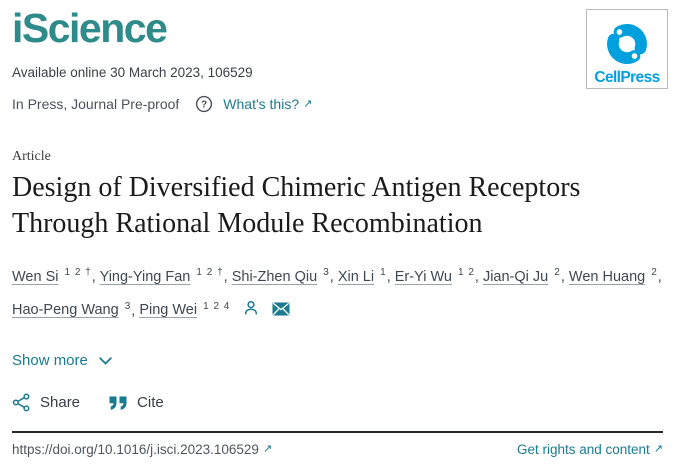  I want to click on share-button: Share, so click(46, 402).